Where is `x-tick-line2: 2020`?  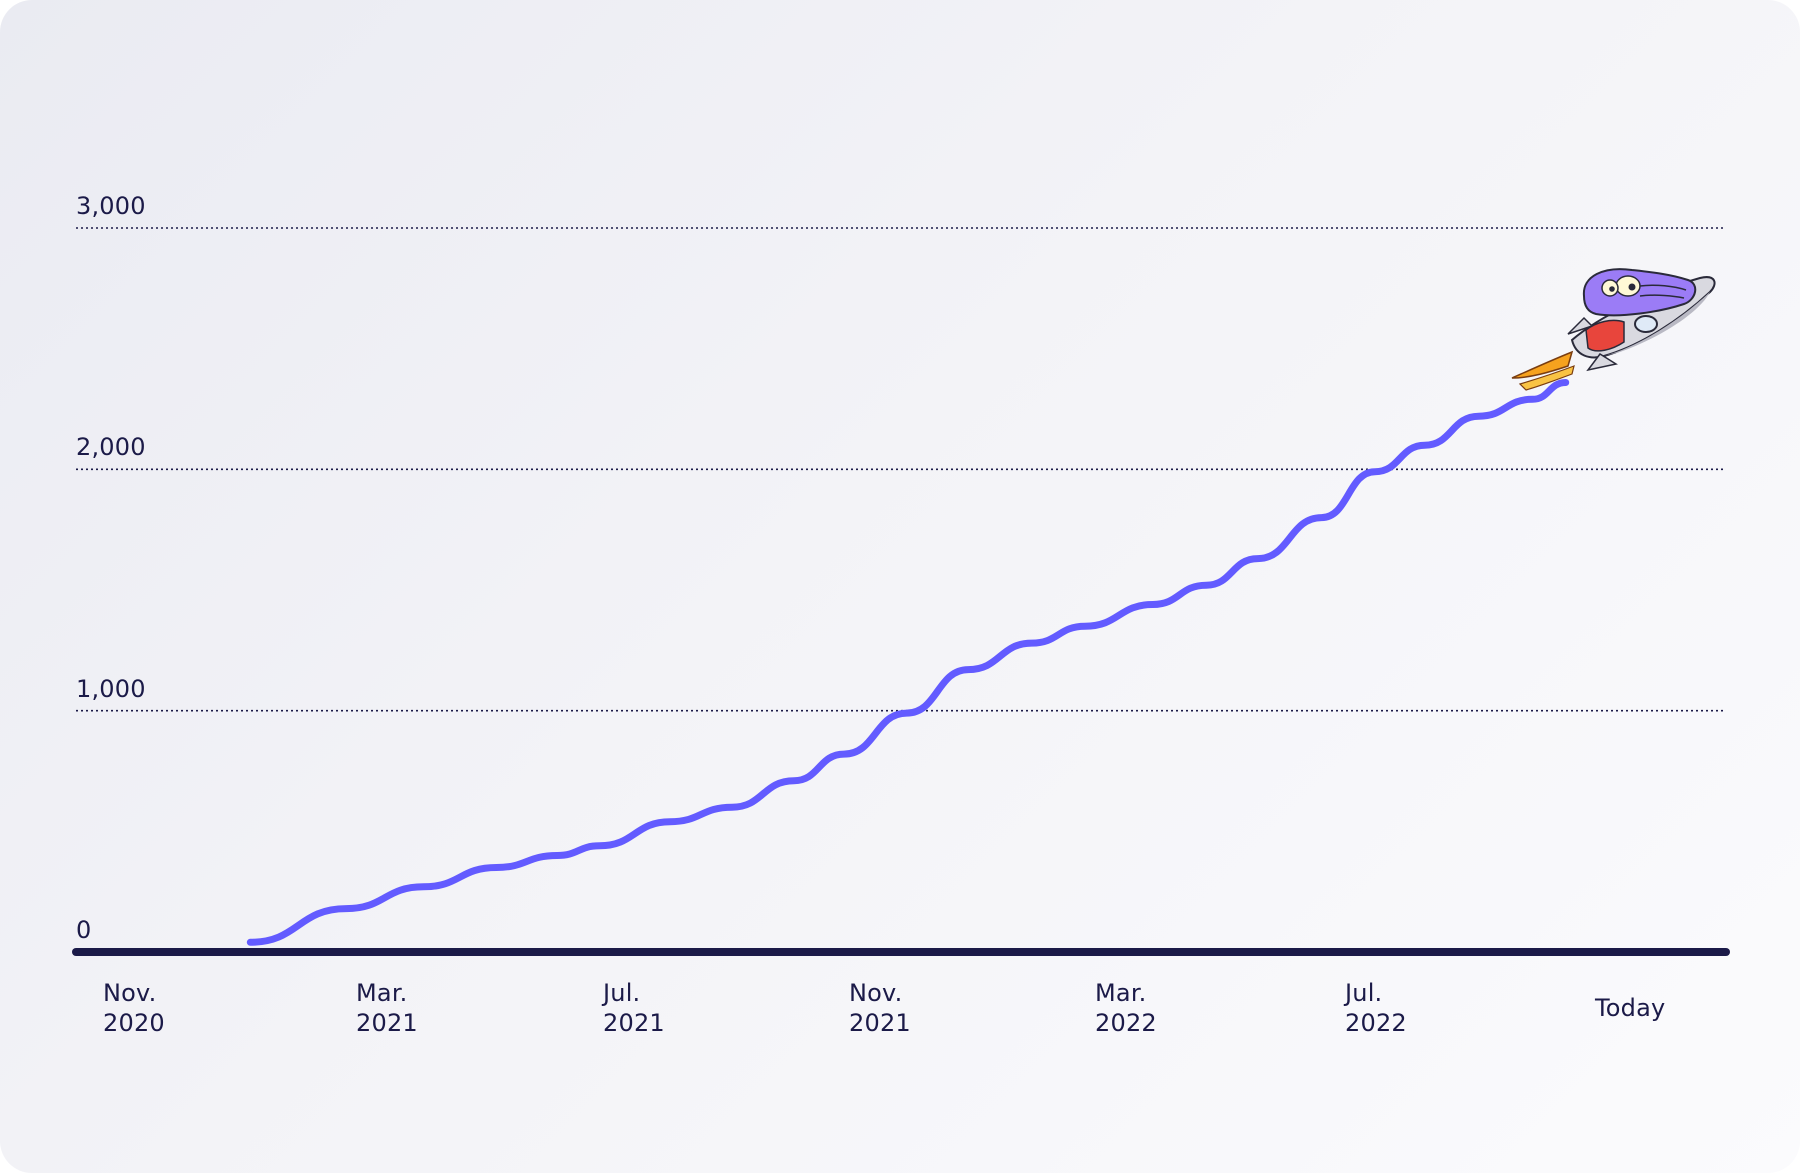
x-tick-line2: 2020 is located at coordinates (134, 1023).